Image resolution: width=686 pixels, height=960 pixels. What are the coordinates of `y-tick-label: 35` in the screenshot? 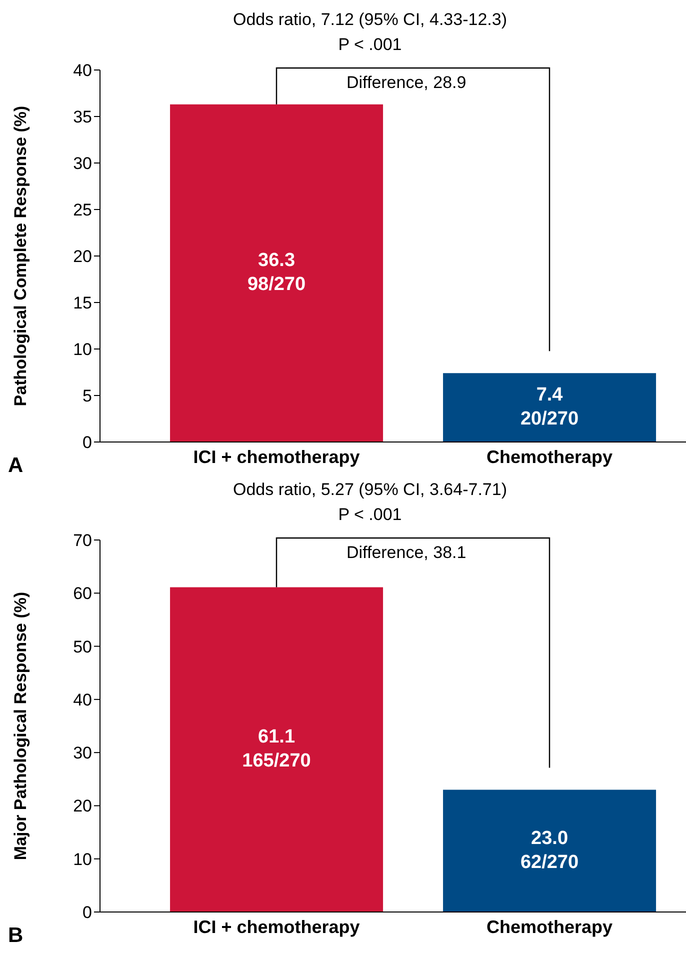 It's located at (82, 117).